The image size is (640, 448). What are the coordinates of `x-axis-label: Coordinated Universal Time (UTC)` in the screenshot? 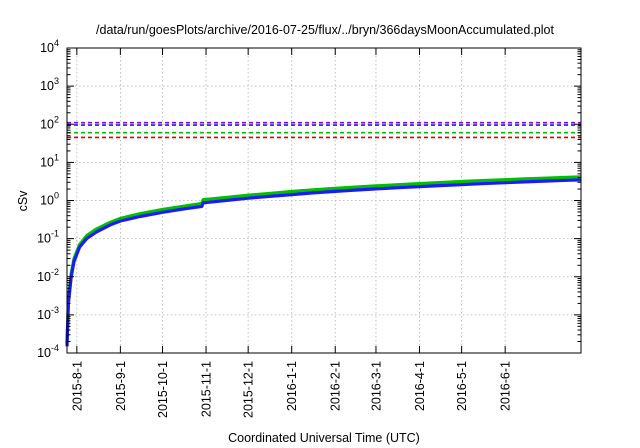 It's located at (324, 438).